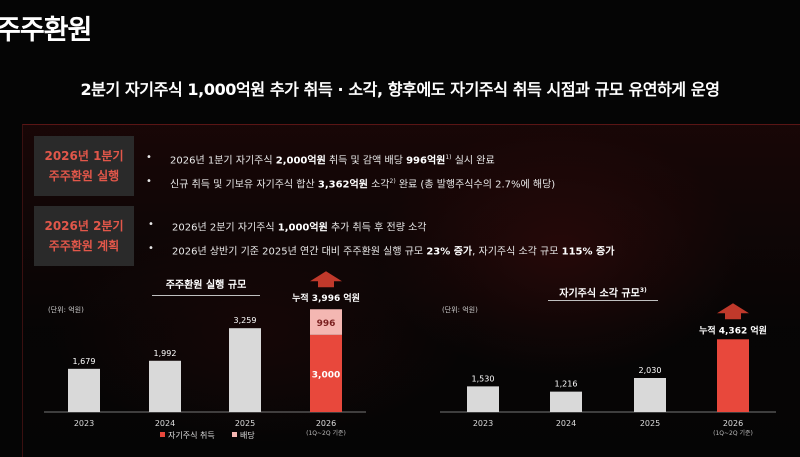  Describe the element at coordinates (84, 236) in the screenshot. I see `section-tag-q2: 2026년 2분기 주주환원 계획` at that location.